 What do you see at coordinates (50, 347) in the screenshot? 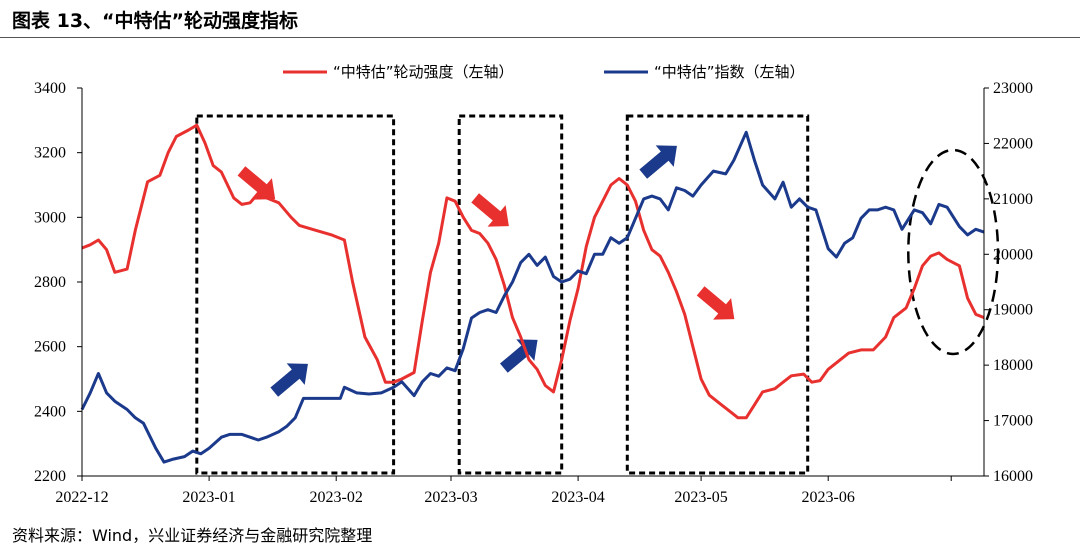
I see `y-left-tick-label: 2600` at bounding box center [50, 347].